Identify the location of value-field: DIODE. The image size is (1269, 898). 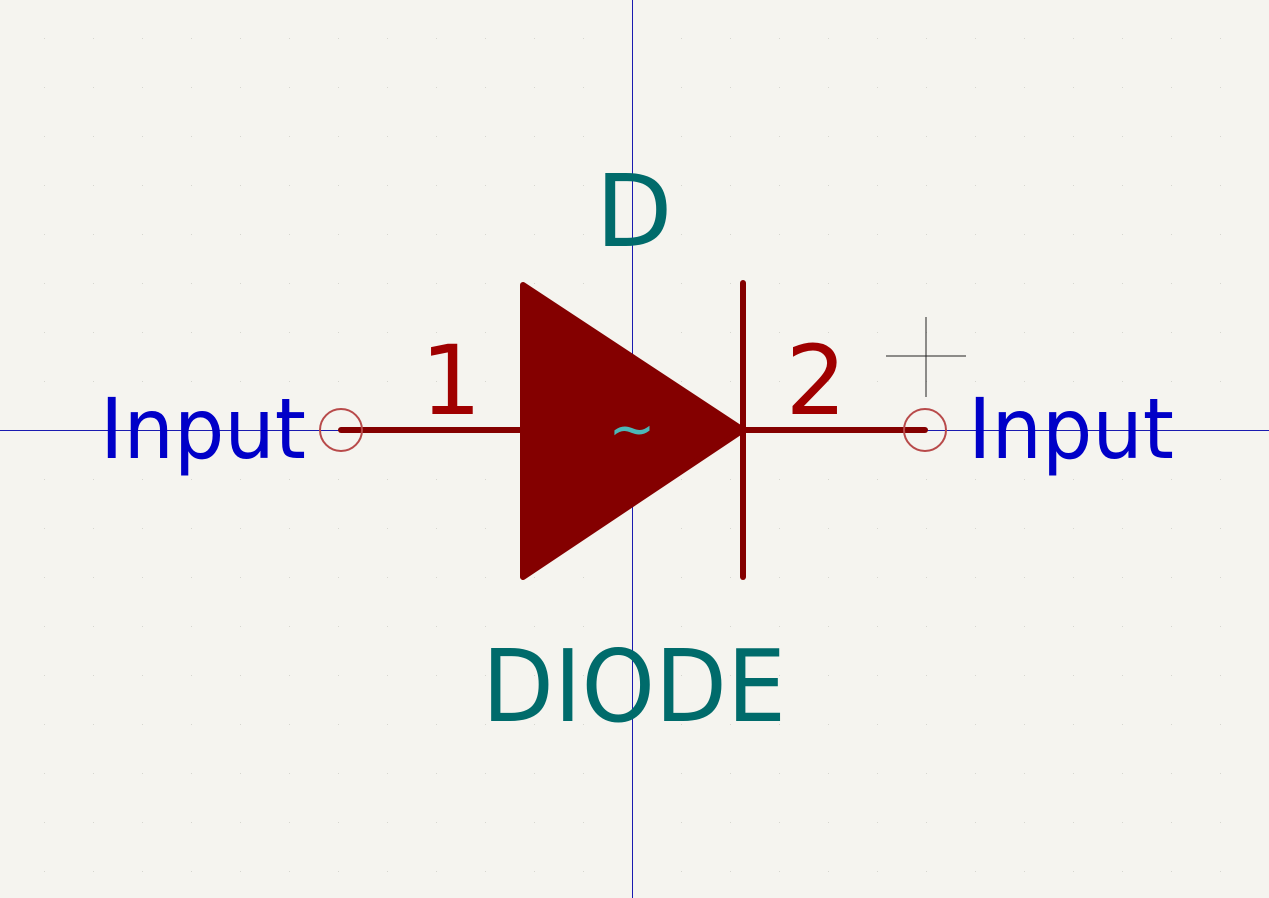
(634, 686).